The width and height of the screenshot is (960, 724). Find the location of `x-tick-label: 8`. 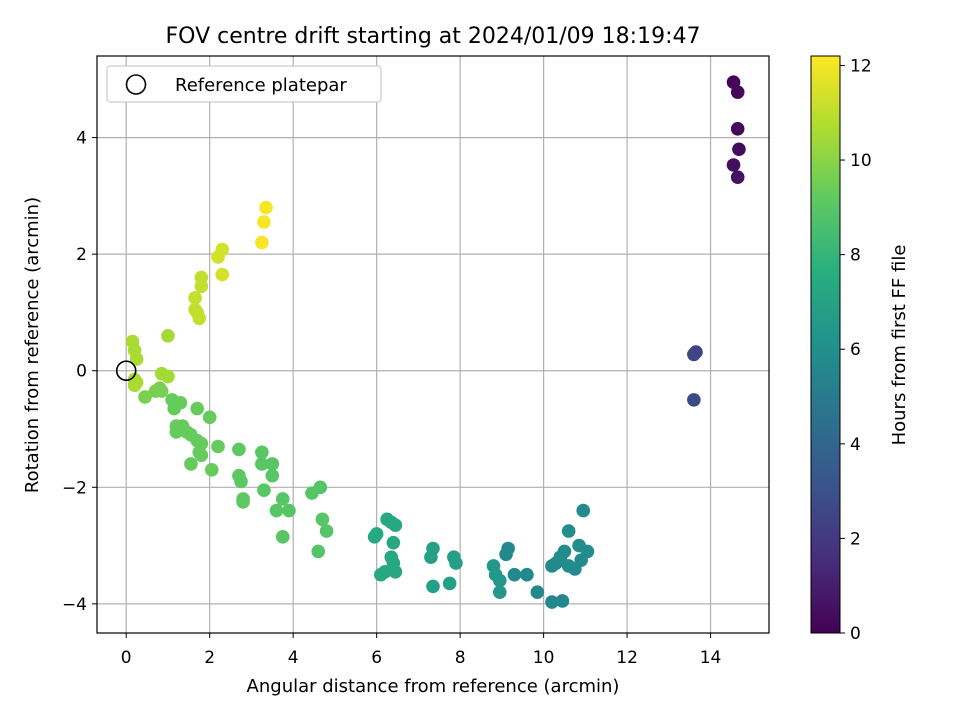

x-tick-label: 8 is located at coordinates (460, 658).